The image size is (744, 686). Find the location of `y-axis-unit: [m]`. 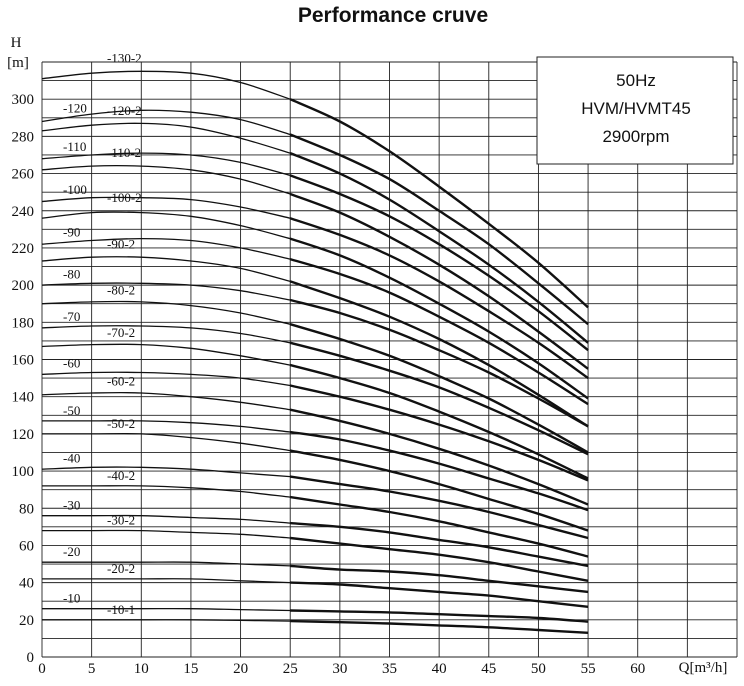

y-axis-unit: [m] is located at coordinates (18, 63).